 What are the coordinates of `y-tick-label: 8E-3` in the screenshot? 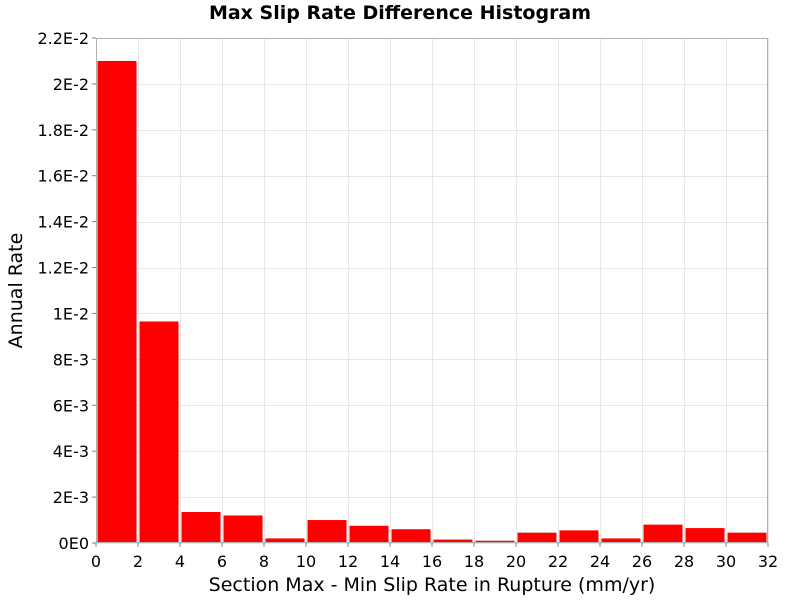 It's located at (71, 359).